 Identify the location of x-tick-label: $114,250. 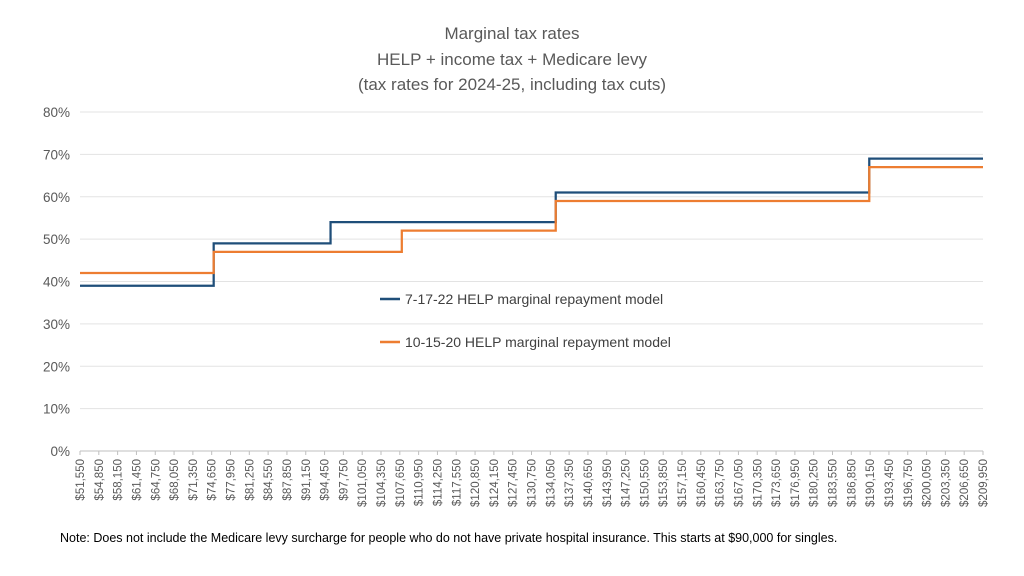
(438, 482).